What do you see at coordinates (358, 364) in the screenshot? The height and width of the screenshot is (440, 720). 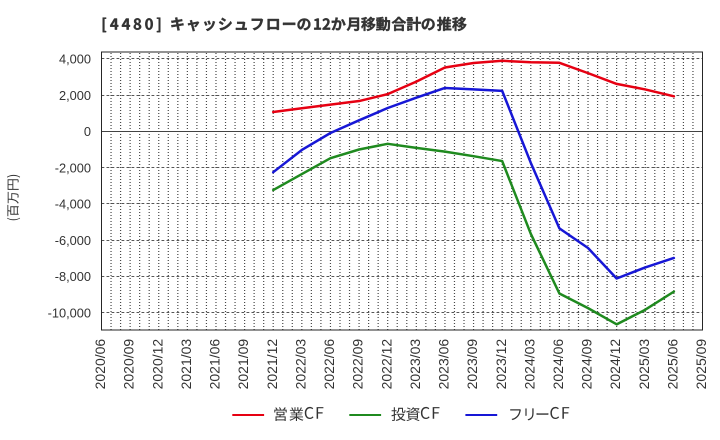 I see `svg-text: 2022/09` at bounding box center [358, 364].